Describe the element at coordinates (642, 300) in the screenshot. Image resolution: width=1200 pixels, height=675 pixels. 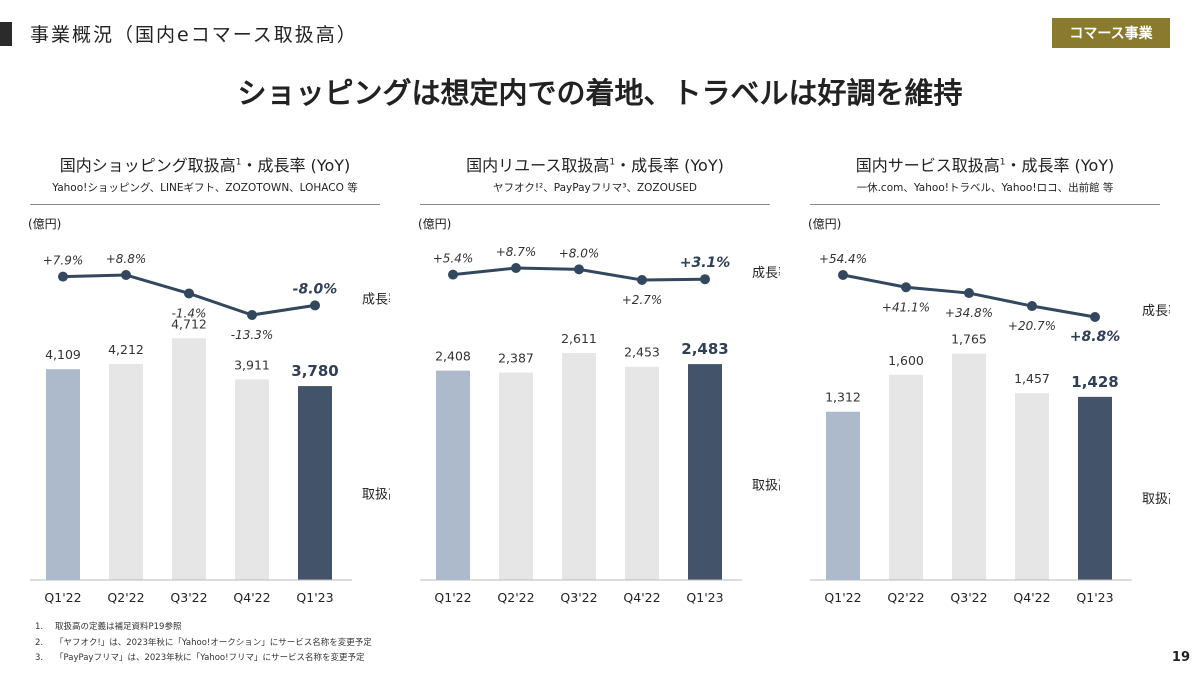
I see `growth-label: +2.7%` at that location.